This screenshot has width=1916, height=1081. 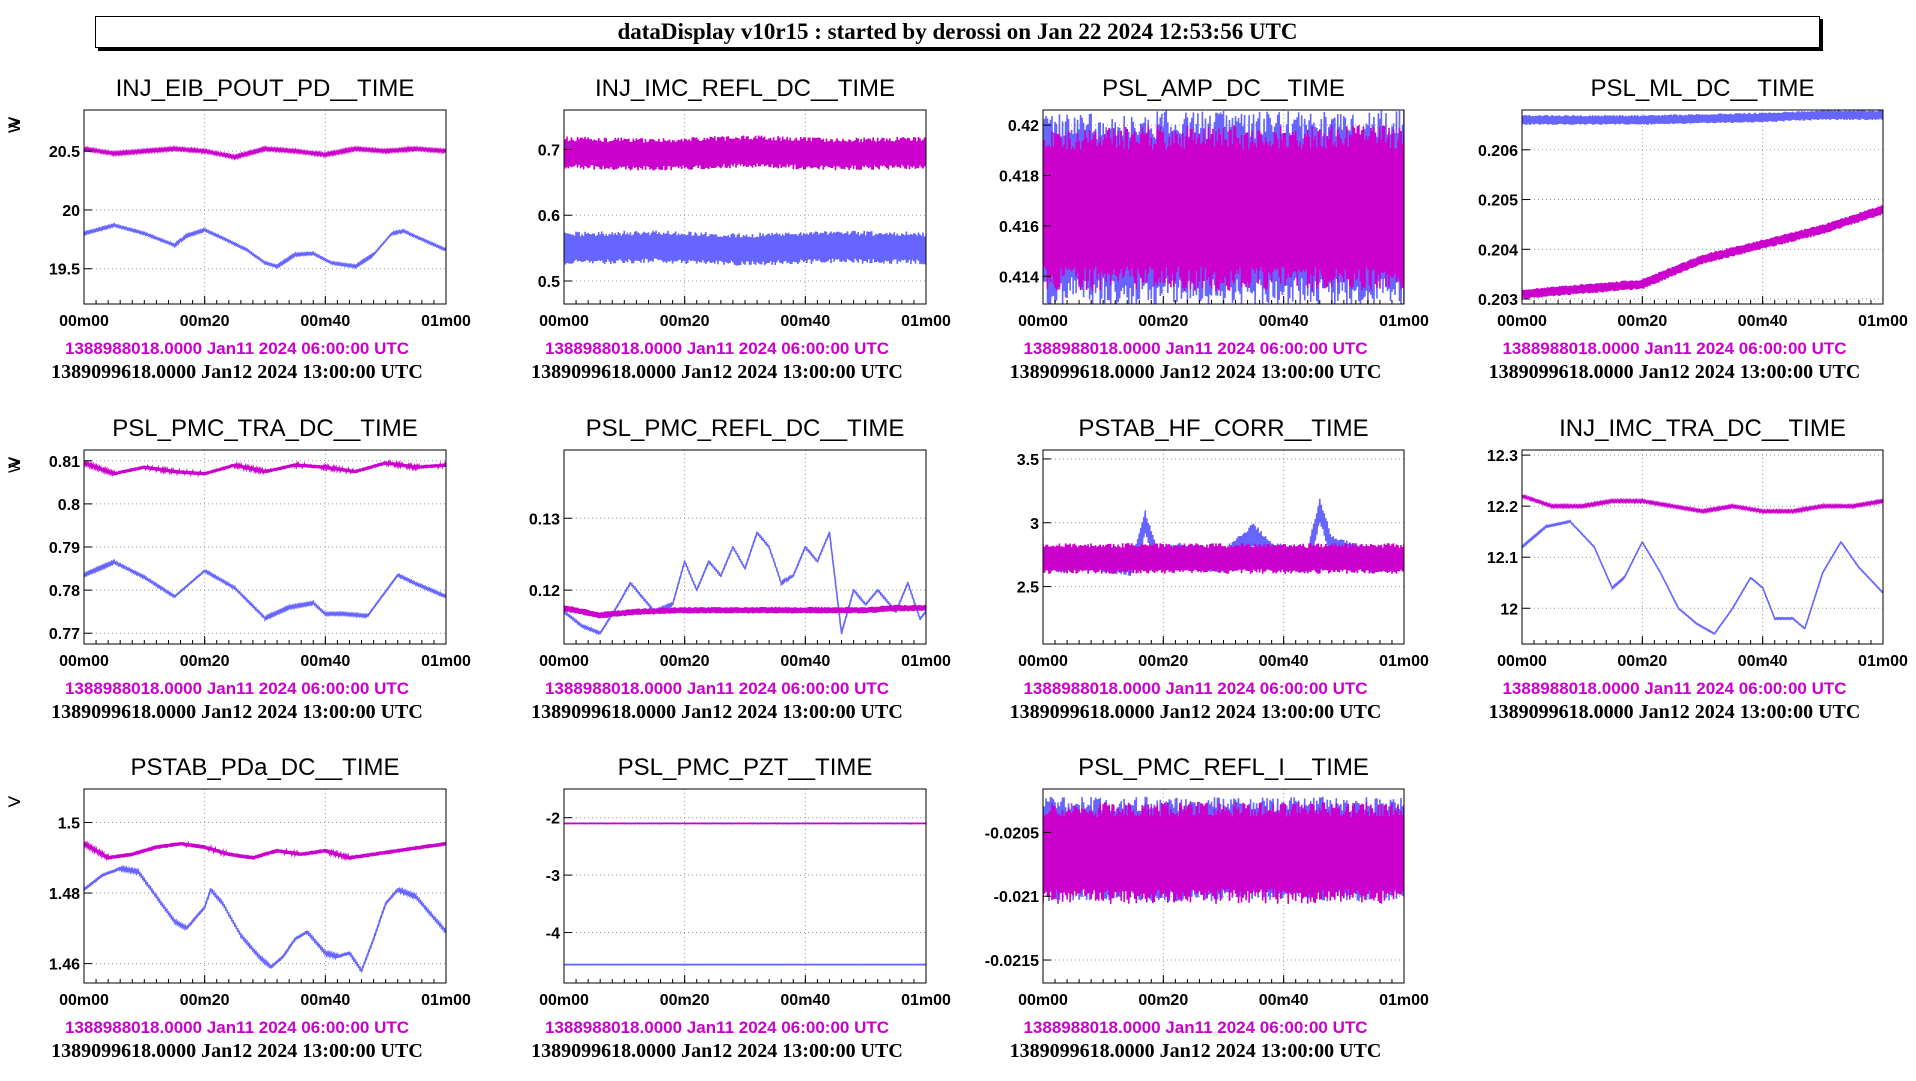 What do you see at coordinates (1012, 833) in the screenshot?
I see `y-tick-label: -0.0205` at bounding box center [1012, 833].